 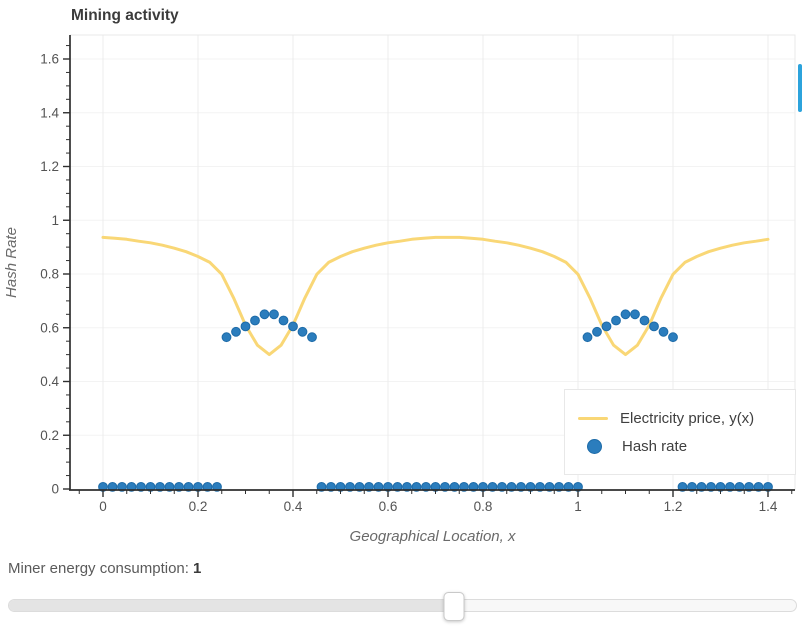 I want to click on legend-row-electricity: Electricity price, y(x), so click(x=686, y=418).